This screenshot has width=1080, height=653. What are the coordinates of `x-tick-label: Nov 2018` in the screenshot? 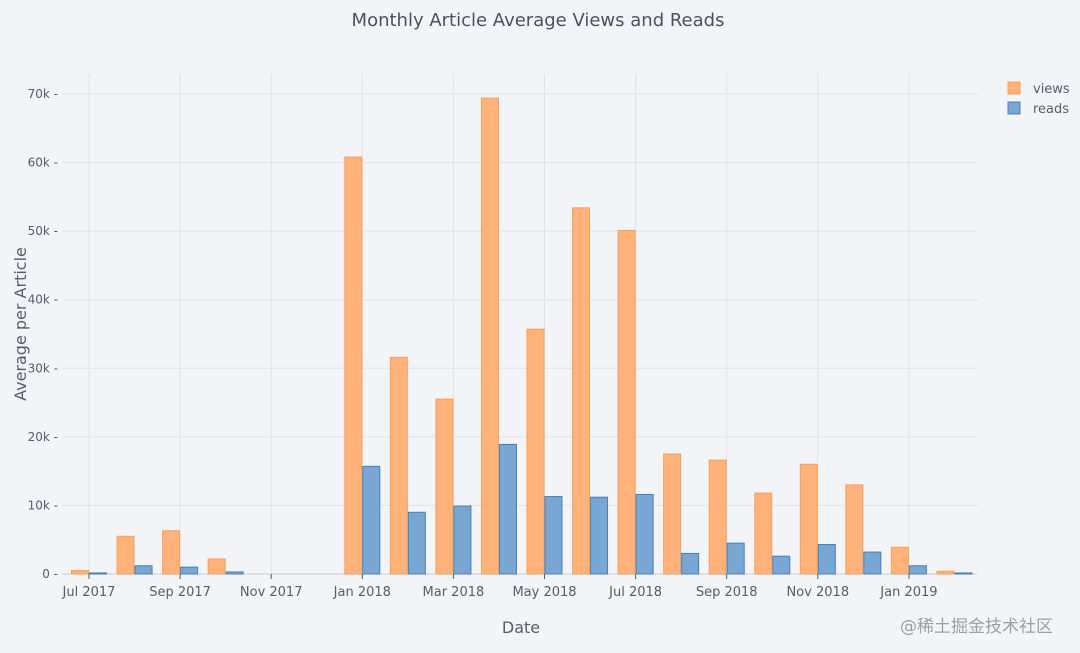 It's located at (818, 592).